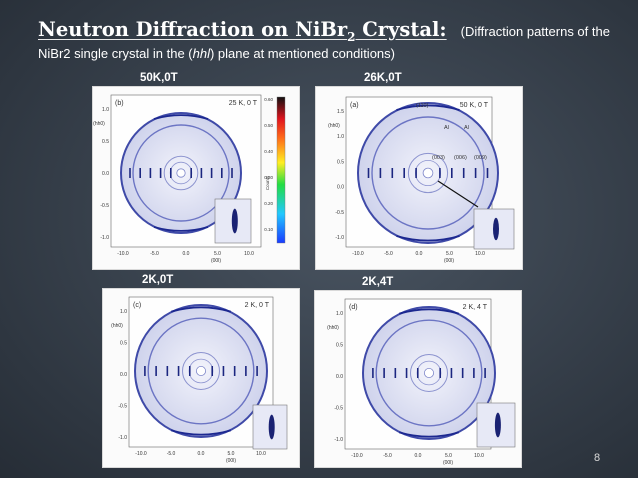  I want to click on panel-d-label: 2K,4T, so click(378, 282).